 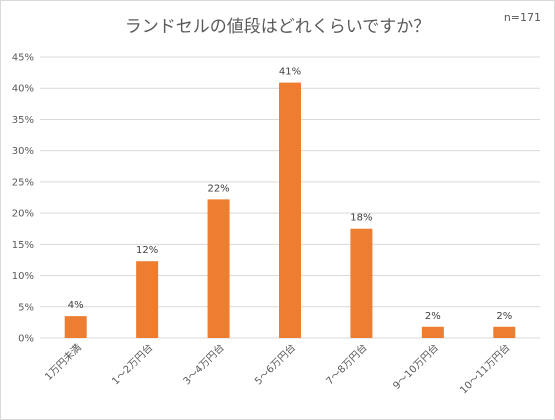 What do you see at coordinates (277, 27) in the screenshot?
I see `chart-title: ランドセルの値段はどれくらいですか？` at bounding box center [277, 27].